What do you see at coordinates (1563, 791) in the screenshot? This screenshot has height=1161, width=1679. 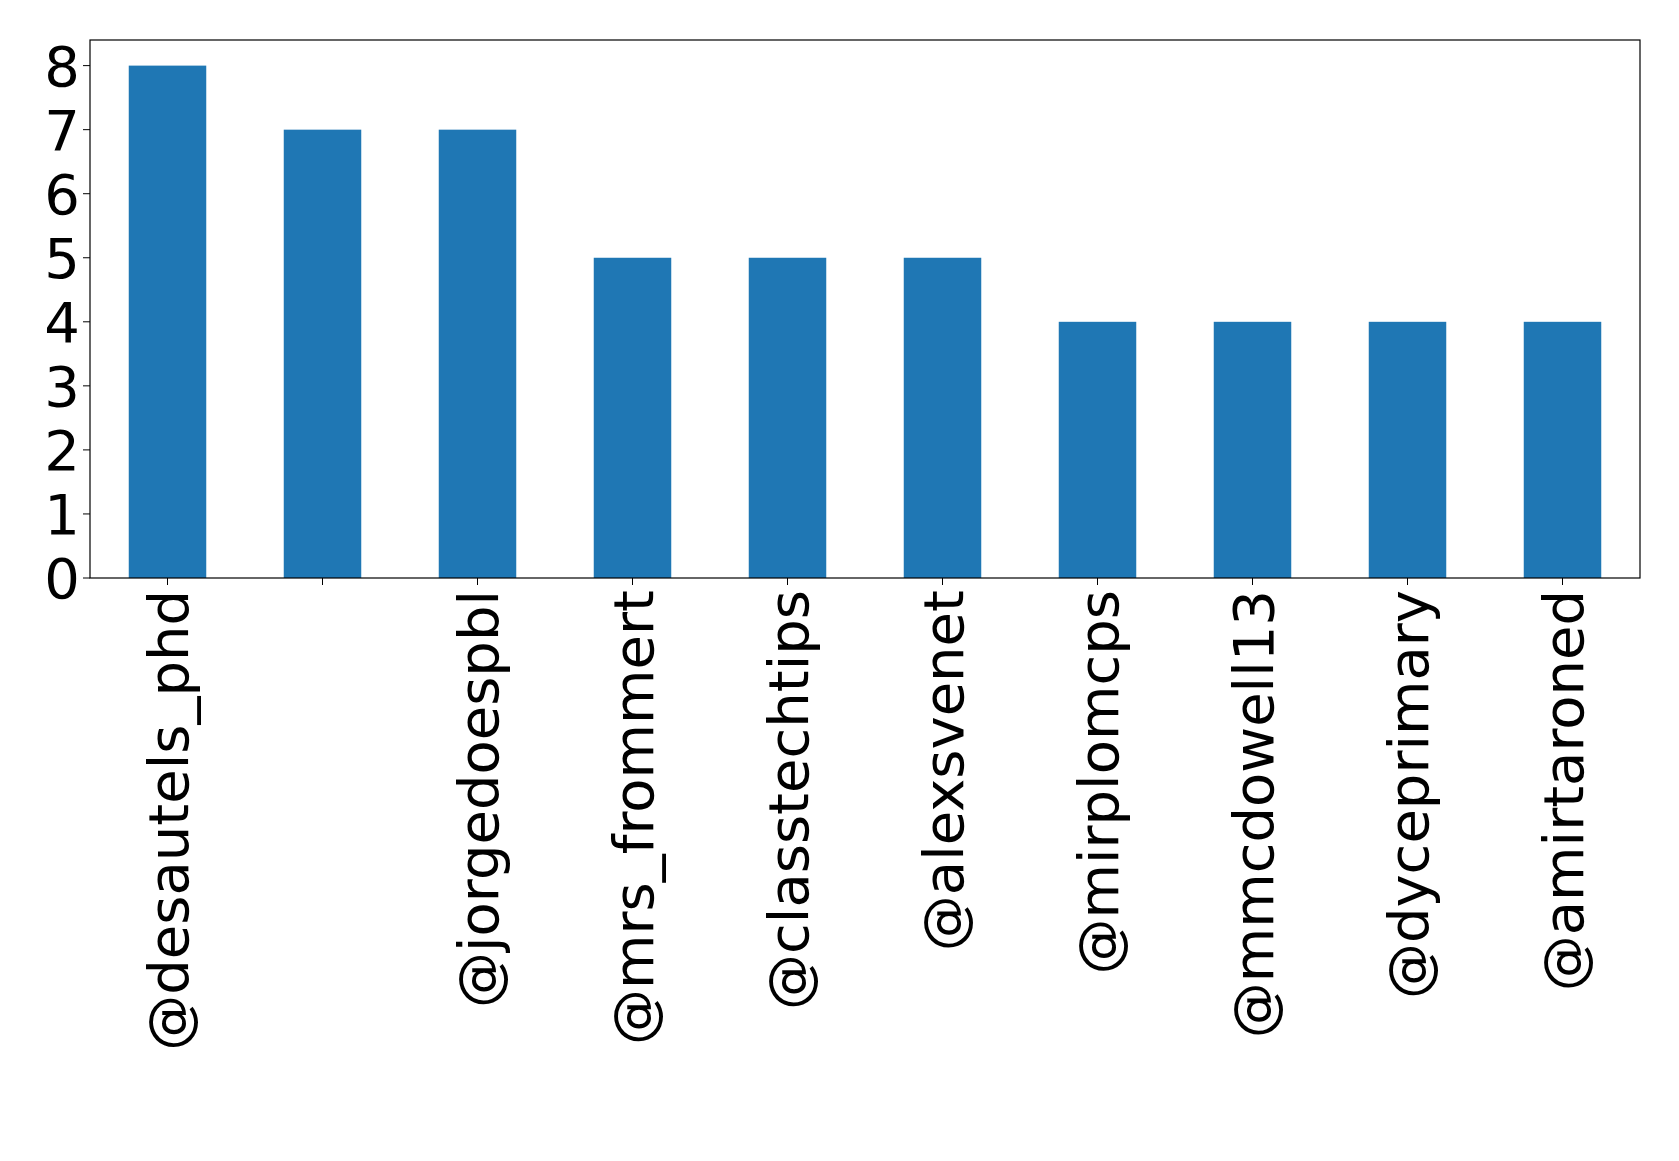 I see `x-tick-label: @amirtaroned` at bounding box center [1563, 791].